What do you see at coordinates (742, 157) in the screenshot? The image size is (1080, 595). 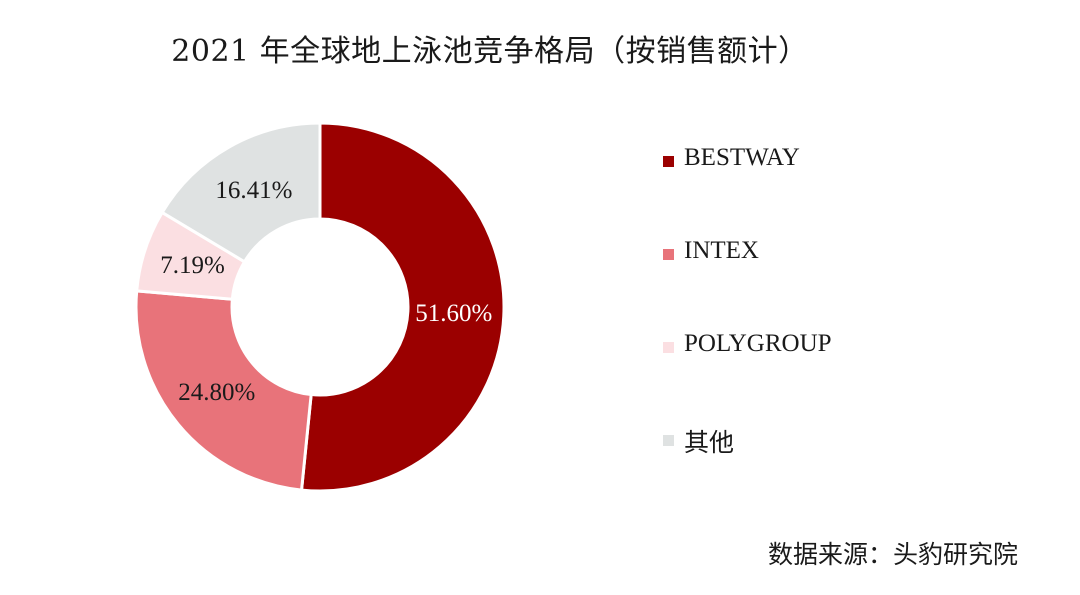 I see `legend-label: BESTWAY` at bounding box center [742, 157].